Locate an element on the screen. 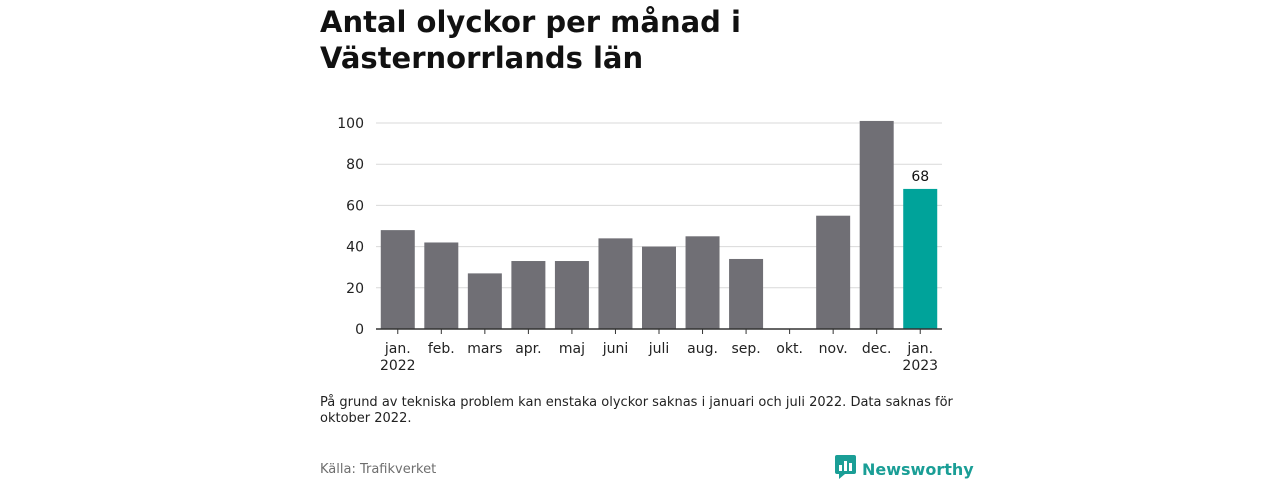  data-label: 68 is located at coordinates (920, 177).